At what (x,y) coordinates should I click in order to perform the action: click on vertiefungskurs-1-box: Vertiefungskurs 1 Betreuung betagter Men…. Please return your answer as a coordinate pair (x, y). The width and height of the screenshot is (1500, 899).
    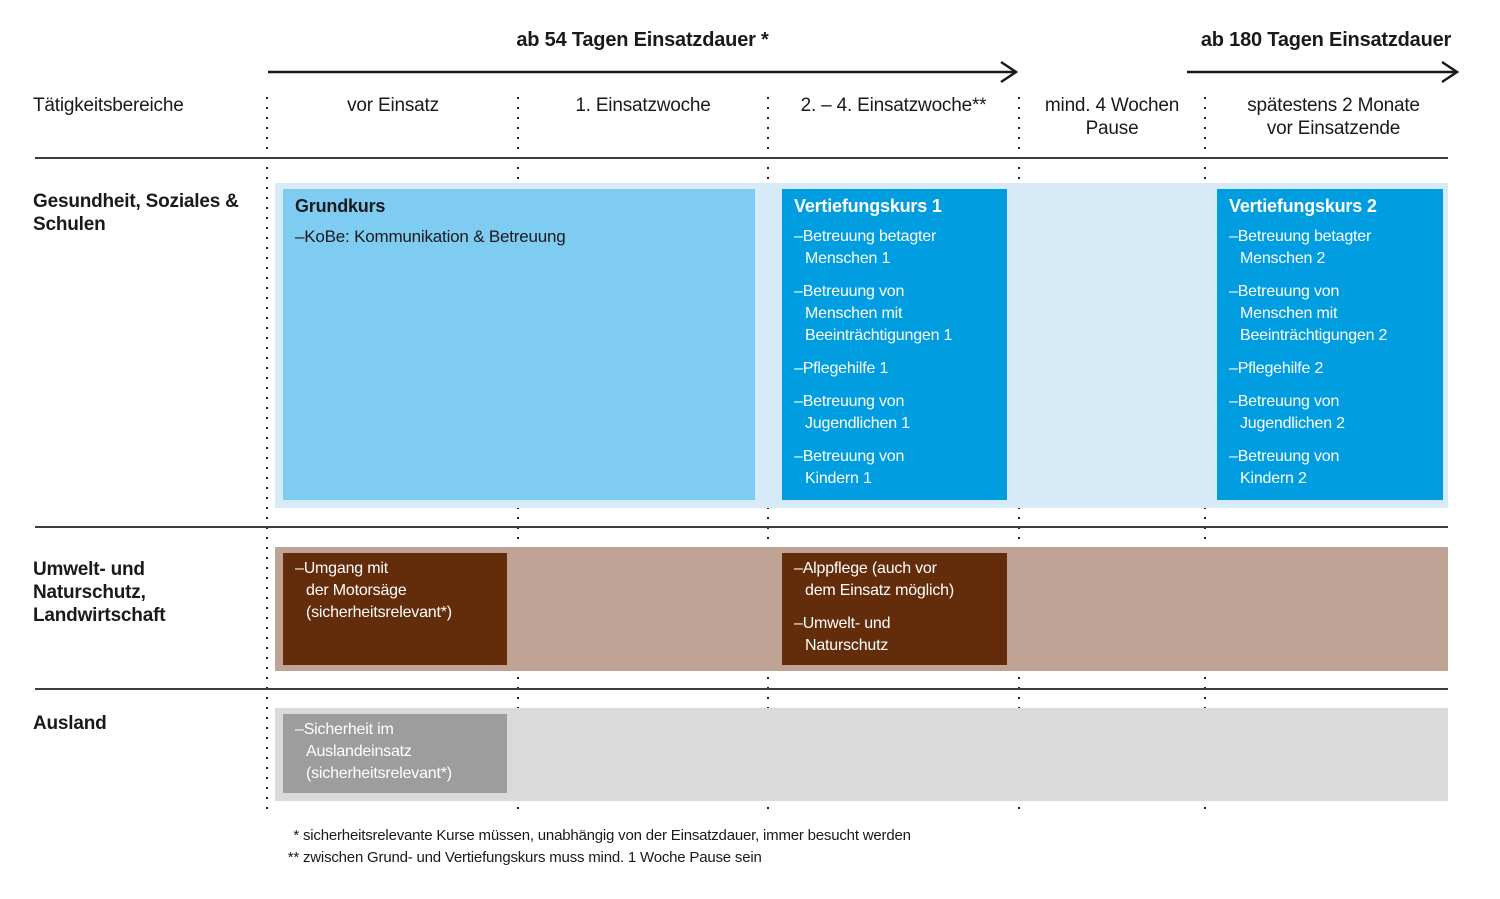
    Looking at the image, I should click on (894, 344).